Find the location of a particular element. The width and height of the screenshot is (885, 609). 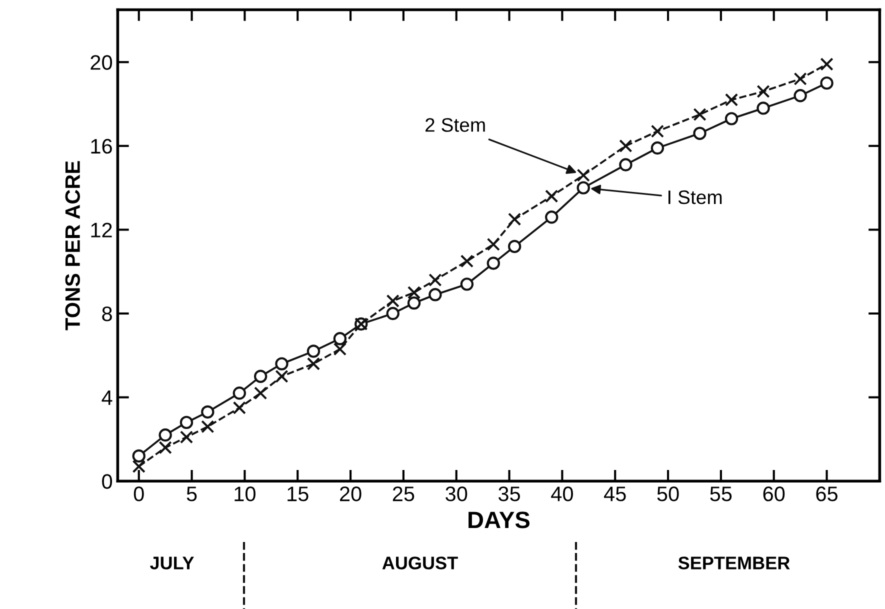

x-tick-label: 60 is located at coordinates (774, 494).